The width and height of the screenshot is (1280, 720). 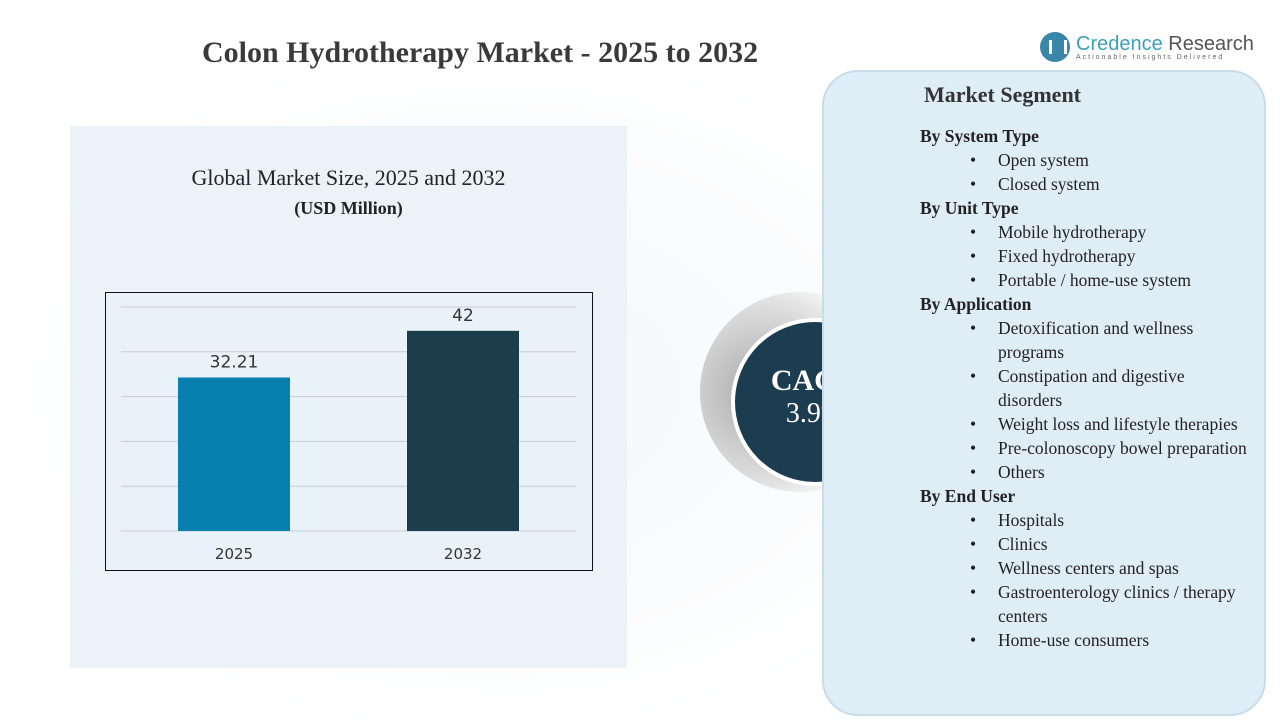 I want to click on segment-category: By Application, so click(x=976, y=304).